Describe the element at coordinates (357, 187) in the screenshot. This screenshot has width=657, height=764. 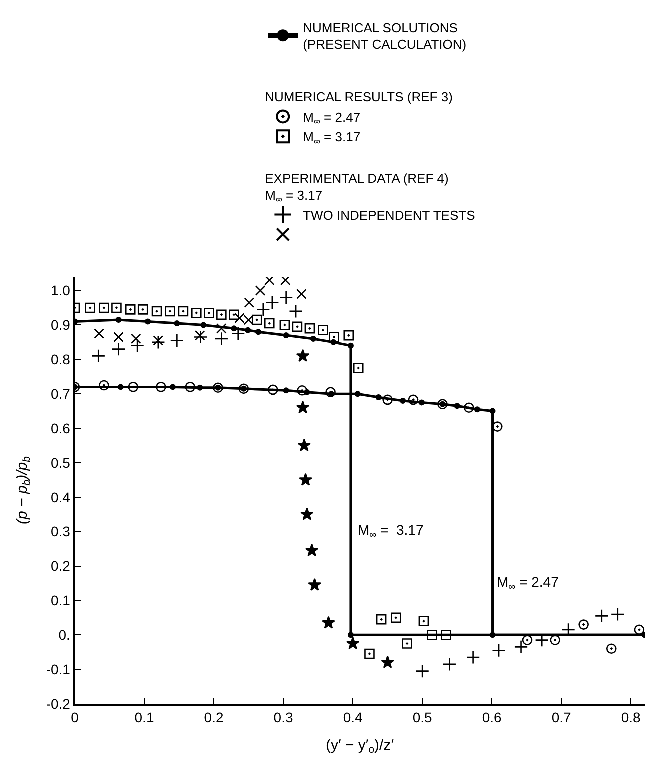
I see `text: EXPERIMENTAL DATA (REF 4) M$_{∞}$ = 3.17` at that location.